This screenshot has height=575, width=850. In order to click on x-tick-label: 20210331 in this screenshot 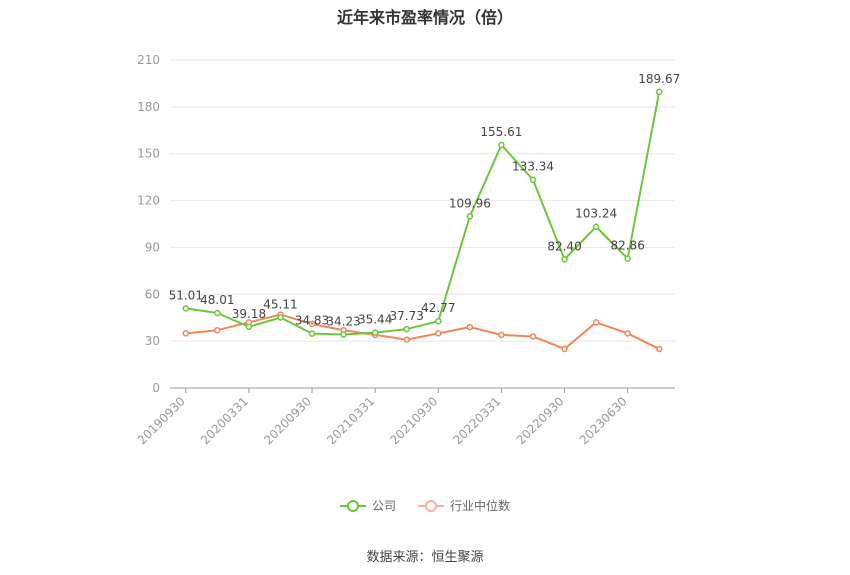, I will do `click(350, 420)`.